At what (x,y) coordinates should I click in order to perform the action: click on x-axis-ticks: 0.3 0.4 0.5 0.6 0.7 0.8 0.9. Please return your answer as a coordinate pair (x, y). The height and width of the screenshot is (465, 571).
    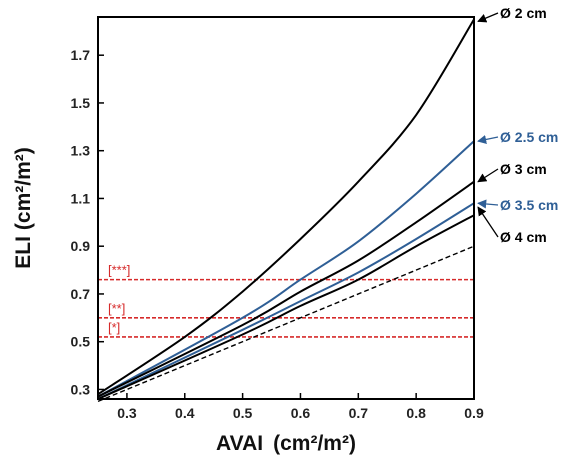
    Looking at the image, I should click on (300, 407).